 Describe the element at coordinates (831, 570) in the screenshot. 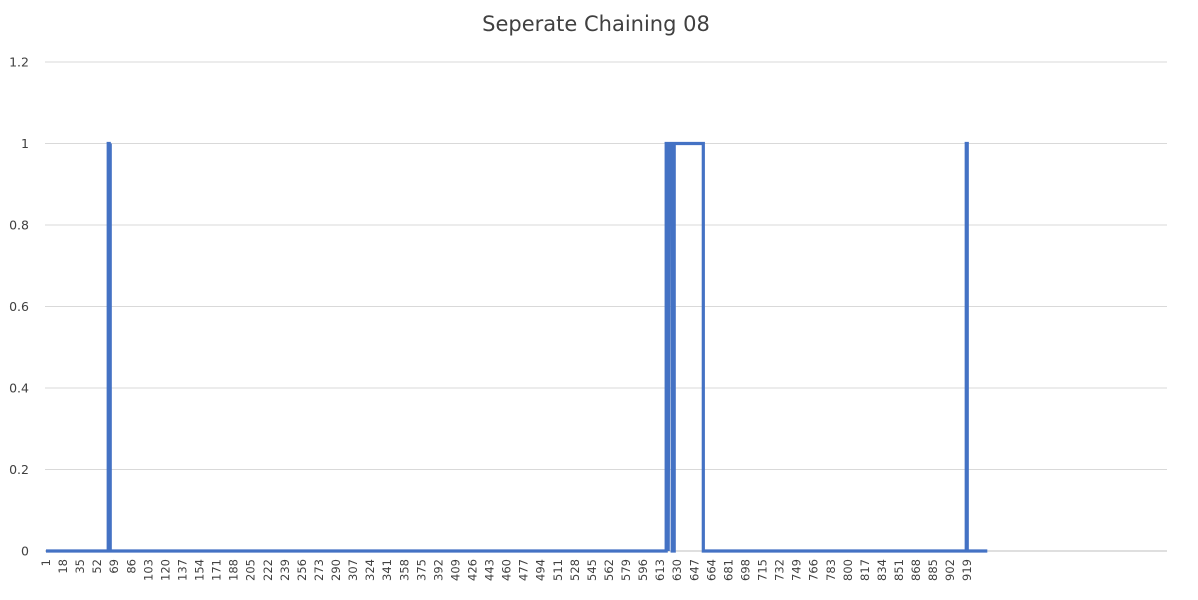

I see `x-tick-label: 783` at that location.